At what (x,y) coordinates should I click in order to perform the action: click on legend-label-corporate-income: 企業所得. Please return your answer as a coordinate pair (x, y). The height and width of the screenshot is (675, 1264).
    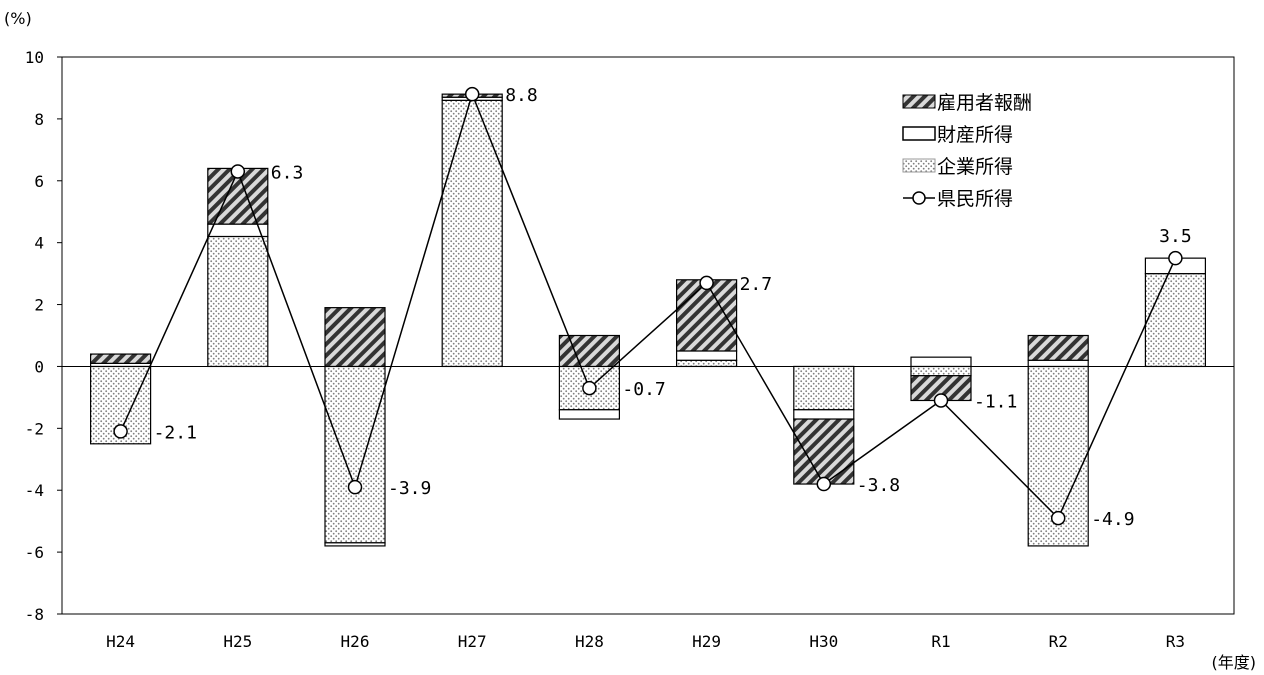
    Looking at the image, I should click on (975, 167).